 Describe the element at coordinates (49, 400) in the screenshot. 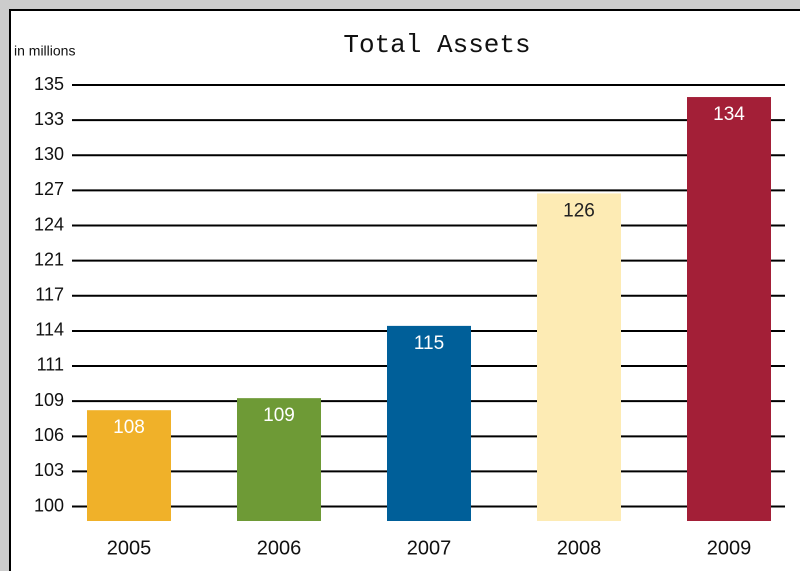

I see `y-tick-label: 109` at that location.